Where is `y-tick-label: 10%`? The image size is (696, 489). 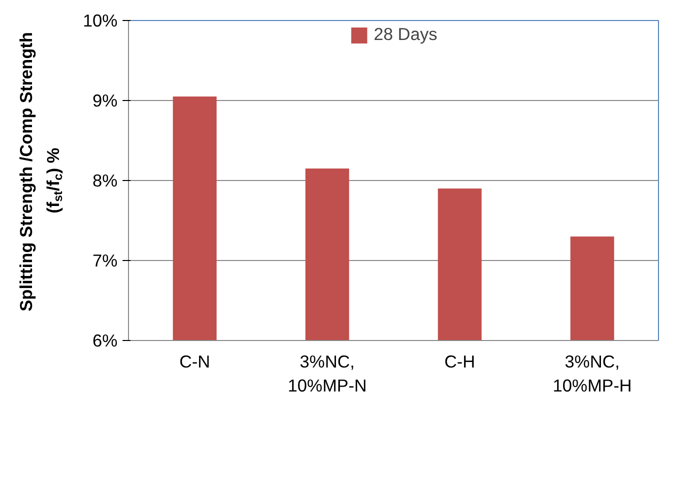 y-tick-label: 10% is located at coordinates (100, 20).